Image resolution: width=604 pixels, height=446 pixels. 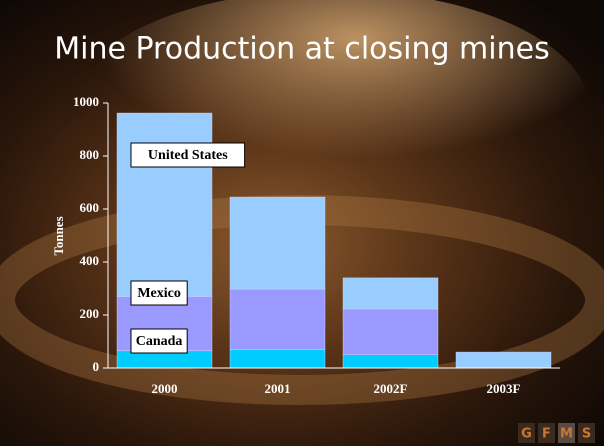 I want to click on legend-label: Canada, so click(x=159, y=341).